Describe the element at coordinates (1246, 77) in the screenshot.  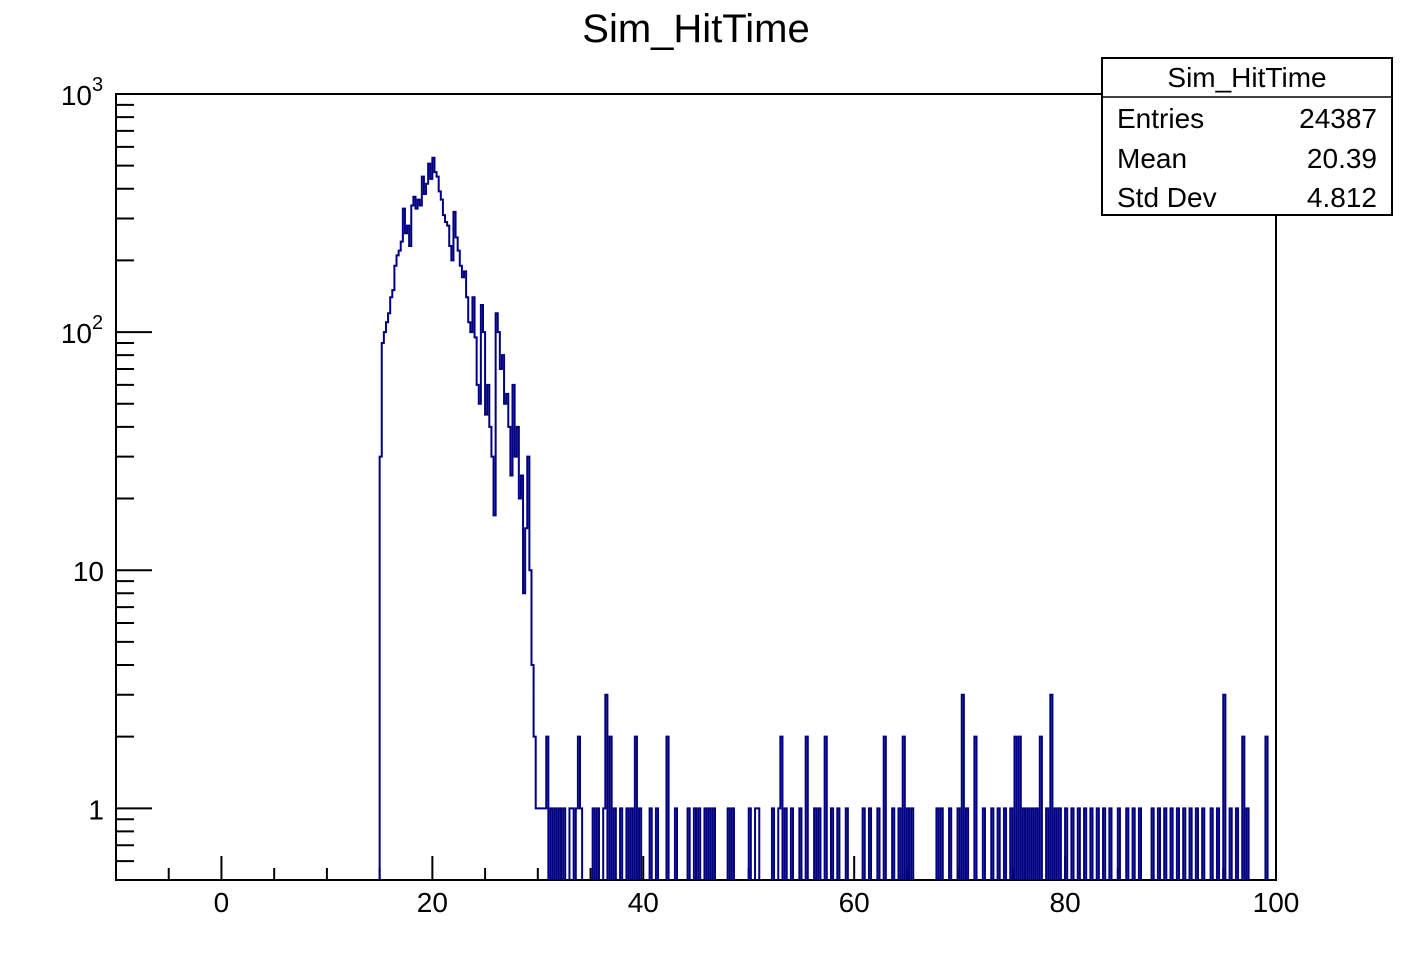
I see `stats-title: Sim_HitTime` at that location.